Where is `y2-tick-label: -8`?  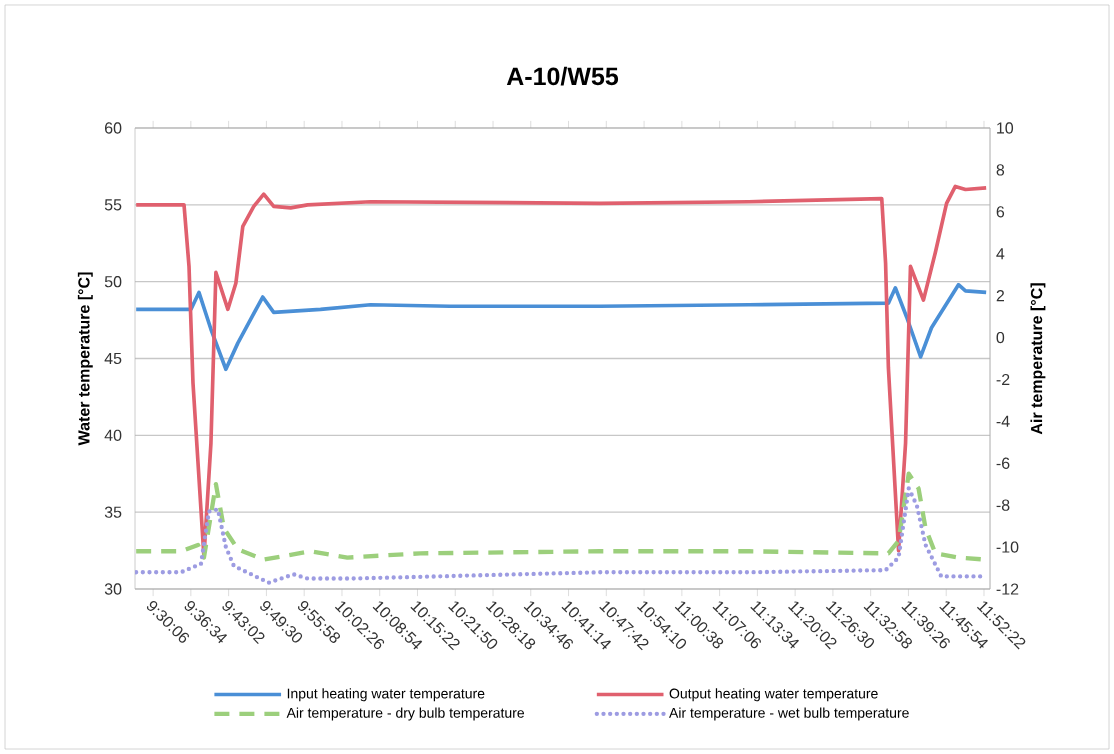 y2-tick-label: -8 is located at coordinates (1003, 505).